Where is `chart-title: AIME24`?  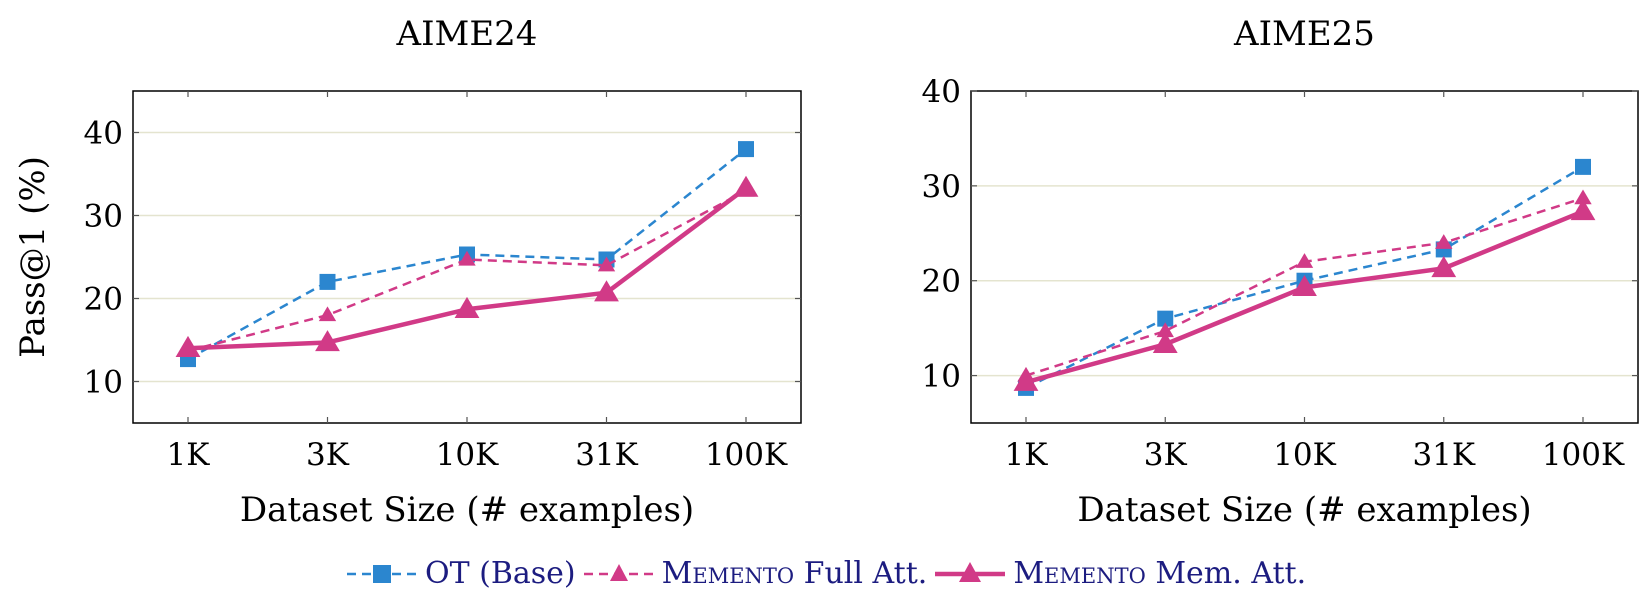 chart-title: AIME24 is located at coordinates (467, 34).